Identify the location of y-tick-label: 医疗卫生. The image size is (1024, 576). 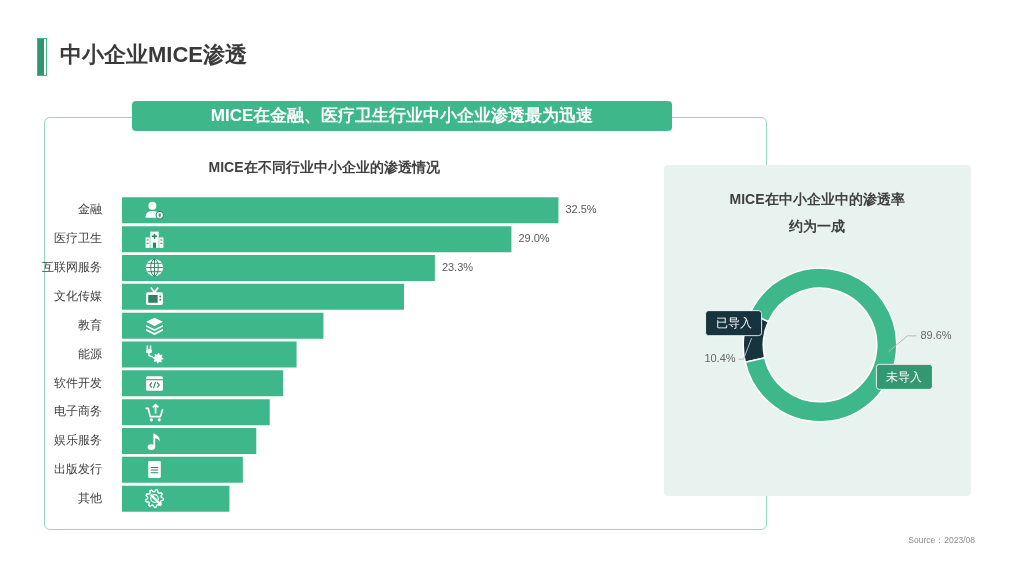
(78, 238).